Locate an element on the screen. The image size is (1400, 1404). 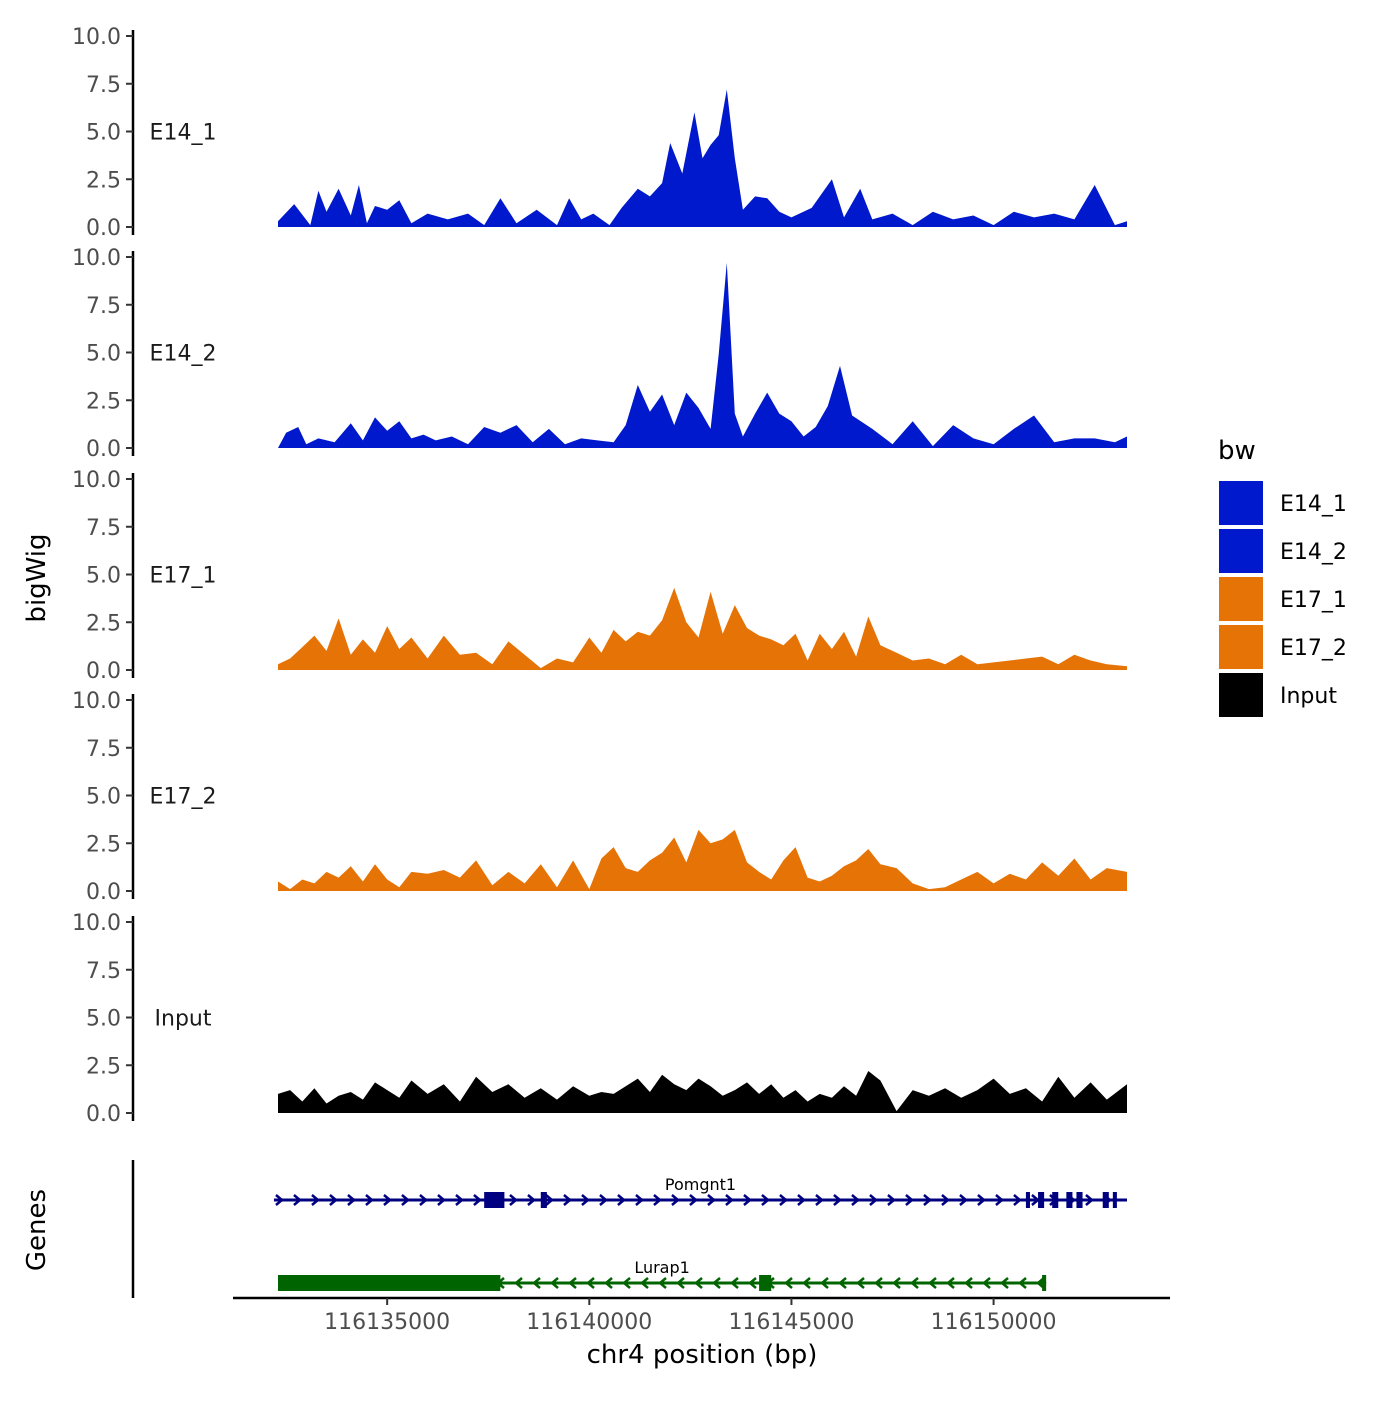
track-panel-E17_1: 0.0 2.5 5.0 7.5 10.0 E17_1 is located at coordinates (599, 576).